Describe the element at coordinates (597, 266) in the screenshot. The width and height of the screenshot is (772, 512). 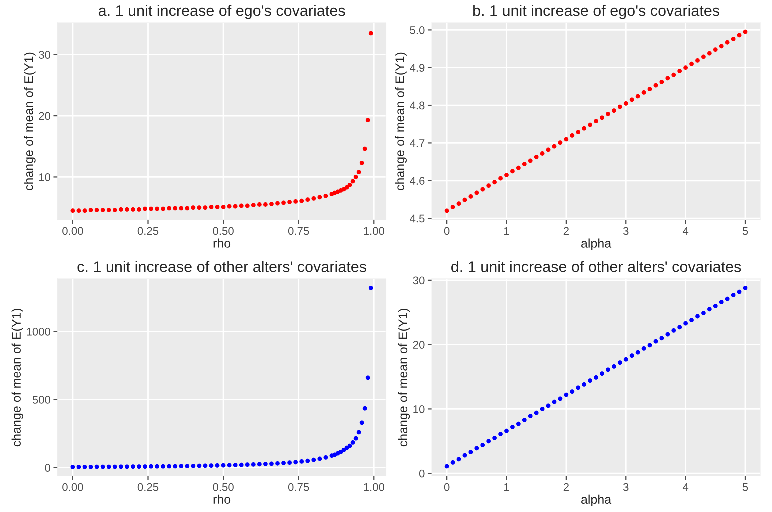
I see `chart-title: d. 1 unit increase of other alters' covariates` at that location.